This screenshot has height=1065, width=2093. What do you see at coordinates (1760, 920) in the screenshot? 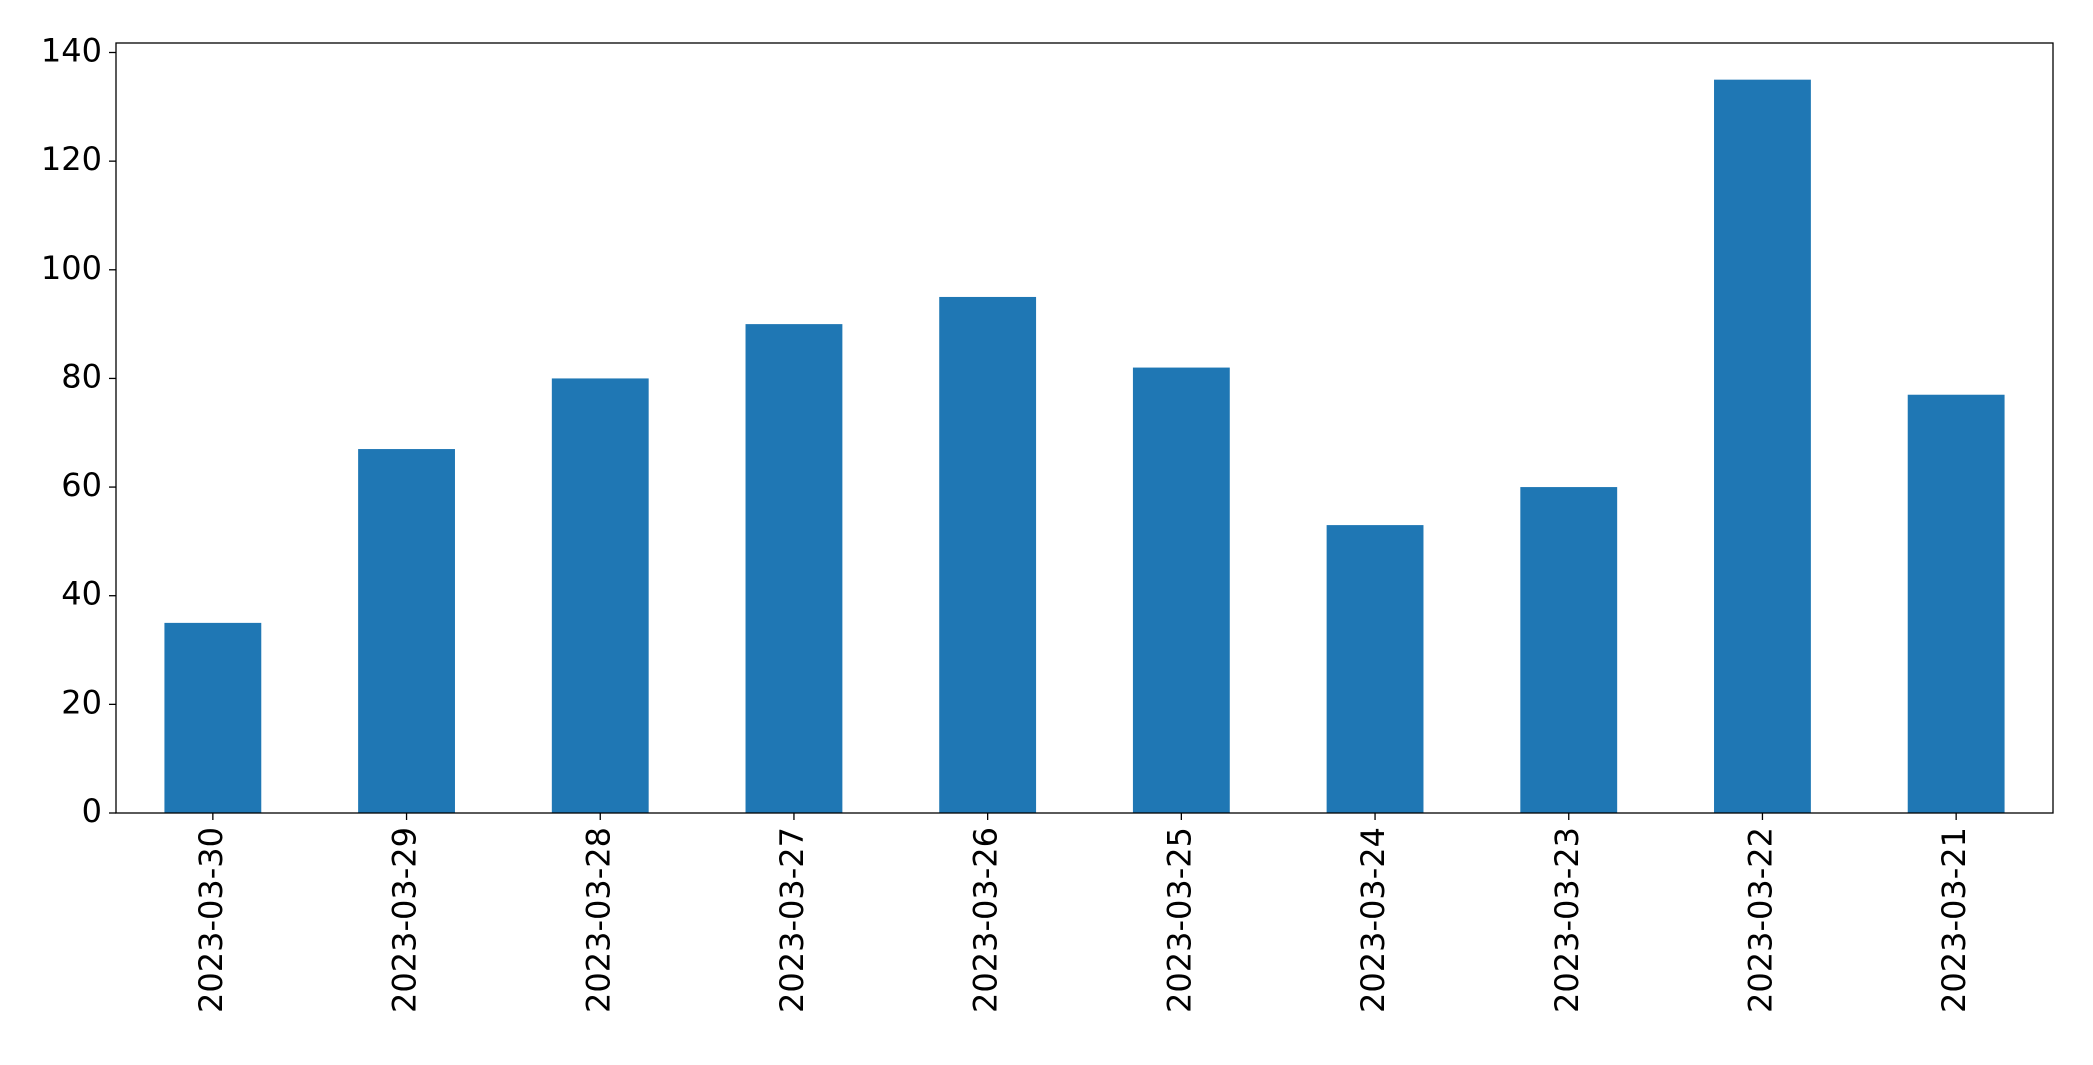
I see `x-tick-label: 2023-03-22` at bounding box center [1760, 920].